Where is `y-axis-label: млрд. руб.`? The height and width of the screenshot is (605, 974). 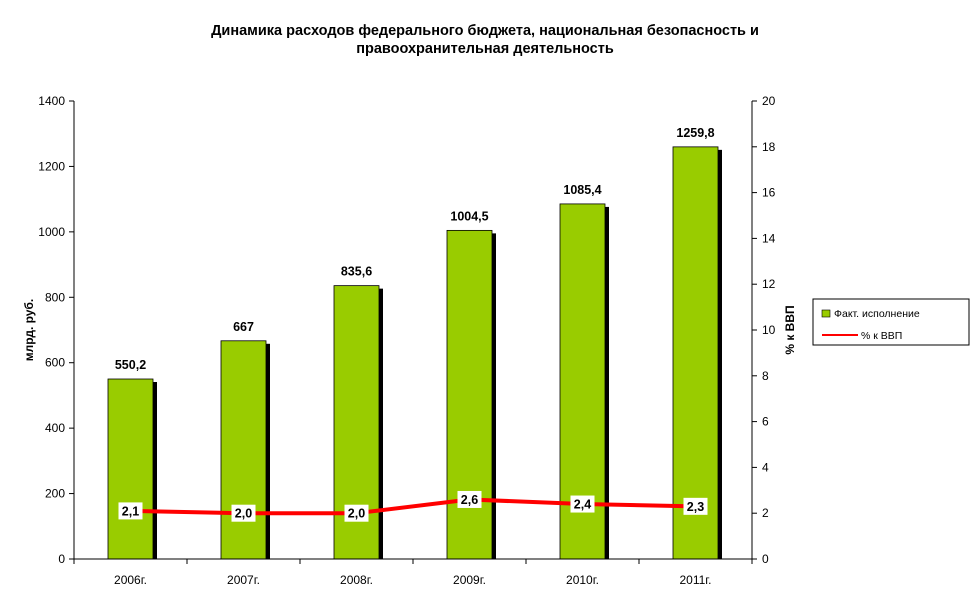 y-axis-label: млрд. руб. is located at coordinates (29, 330).